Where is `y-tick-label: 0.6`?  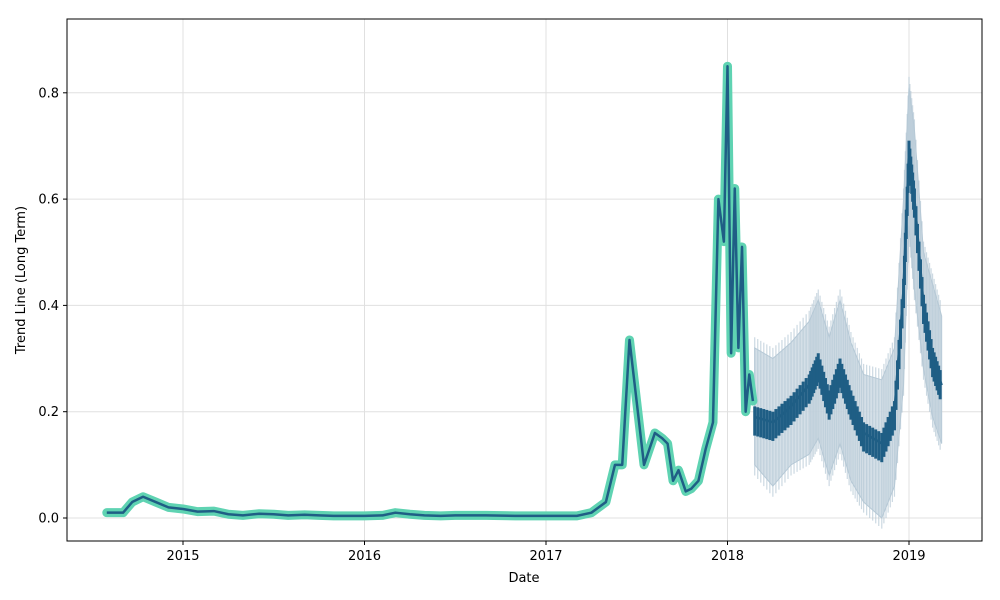
y-tick-label: 0.6 is located at coordinates (48, 200).